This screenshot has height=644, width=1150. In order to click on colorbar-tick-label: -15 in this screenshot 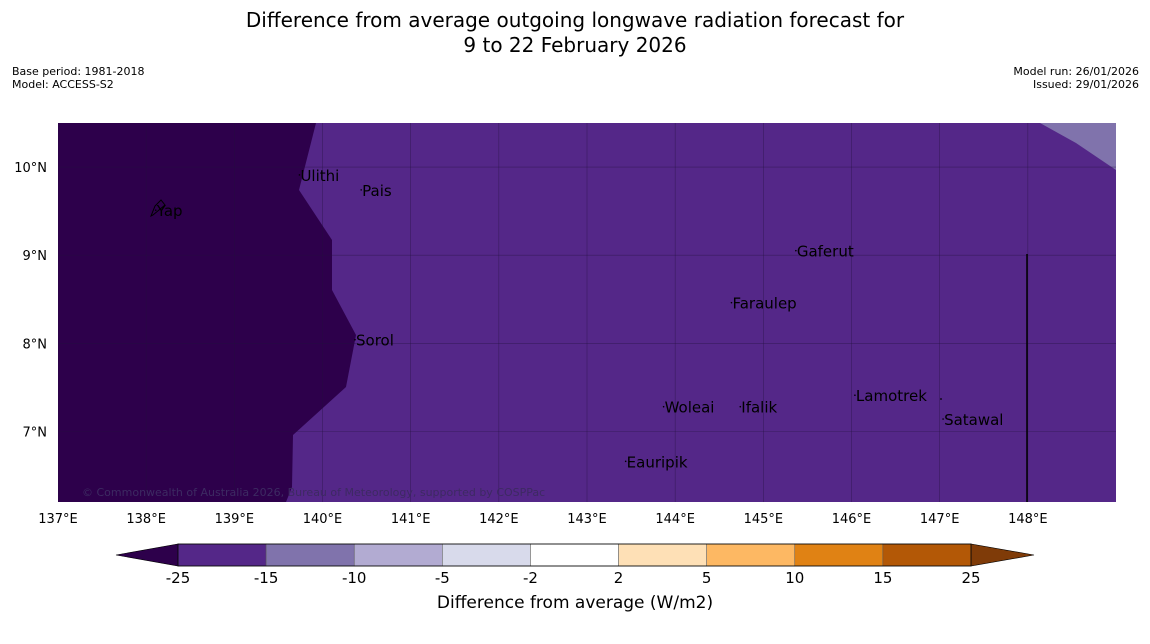, I will do `click(266, 578)`.